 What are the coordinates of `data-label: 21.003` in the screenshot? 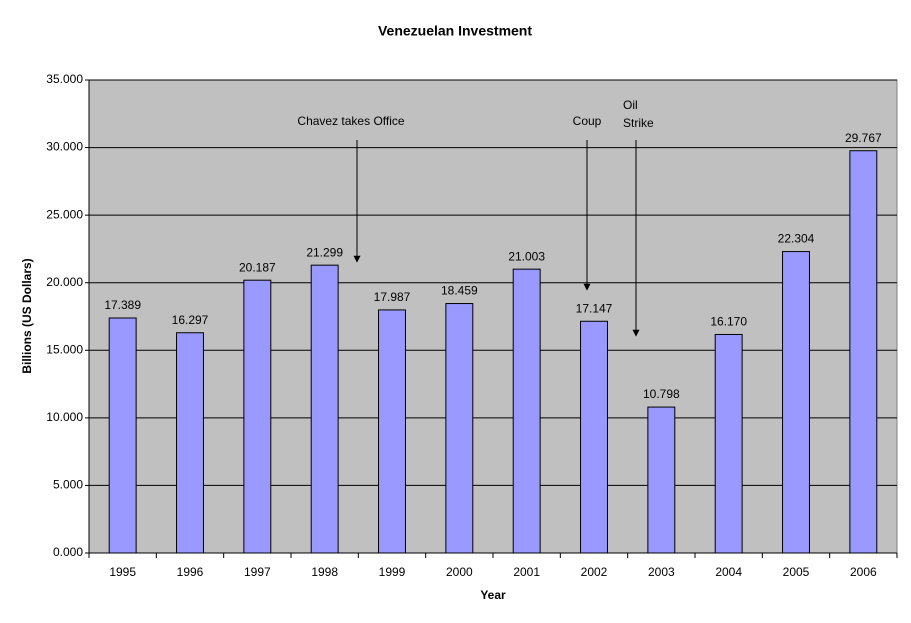 It's located at (526, 256).